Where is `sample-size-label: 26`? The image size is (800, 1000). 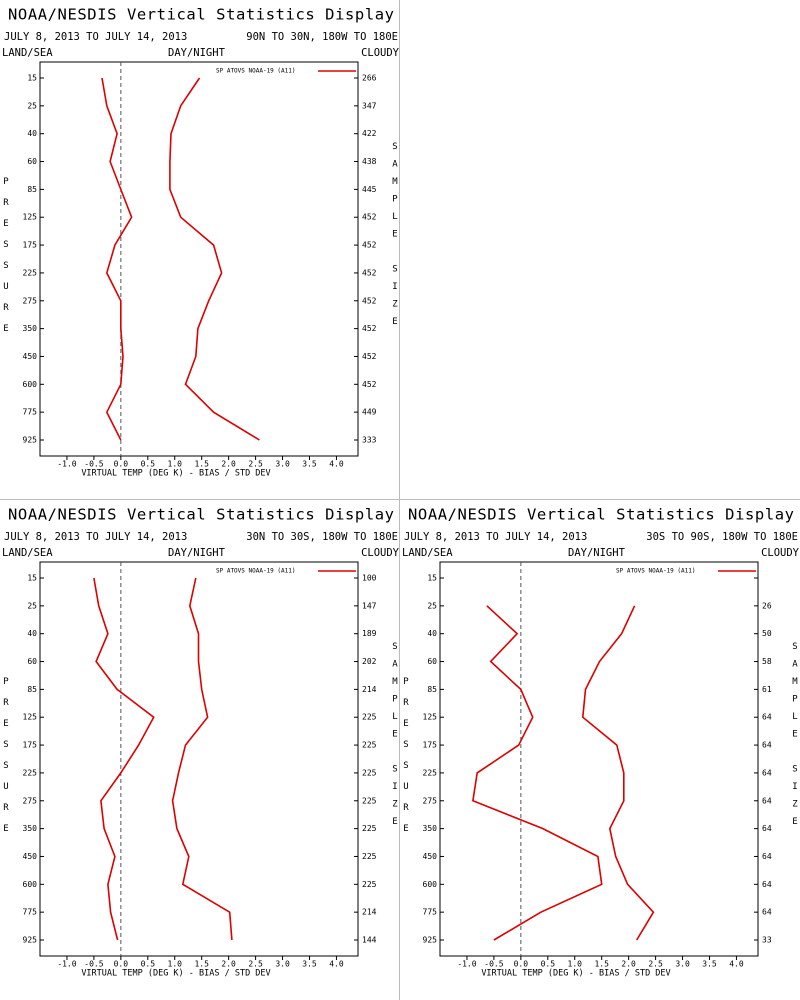 sample-size-label: 26 is located at coordinates (767, 605).